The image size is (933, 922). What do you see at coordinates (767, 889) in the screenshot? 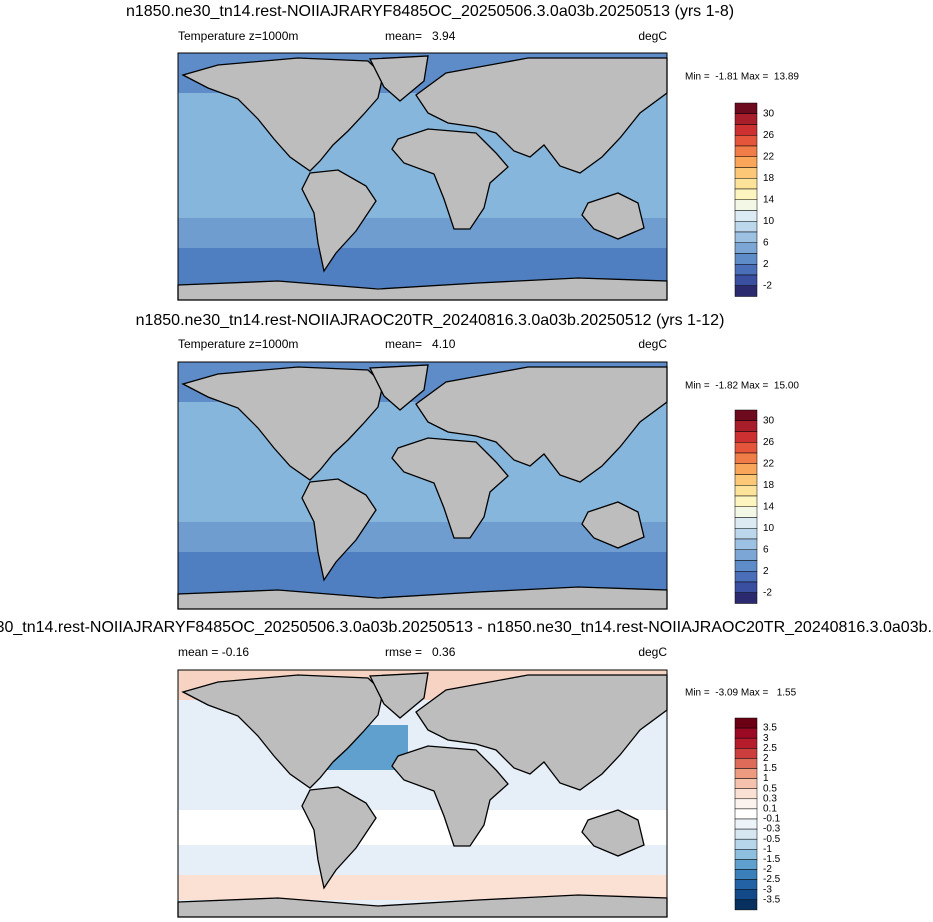
I see `colorbar-label: -3` at bounding box center [767, 889].